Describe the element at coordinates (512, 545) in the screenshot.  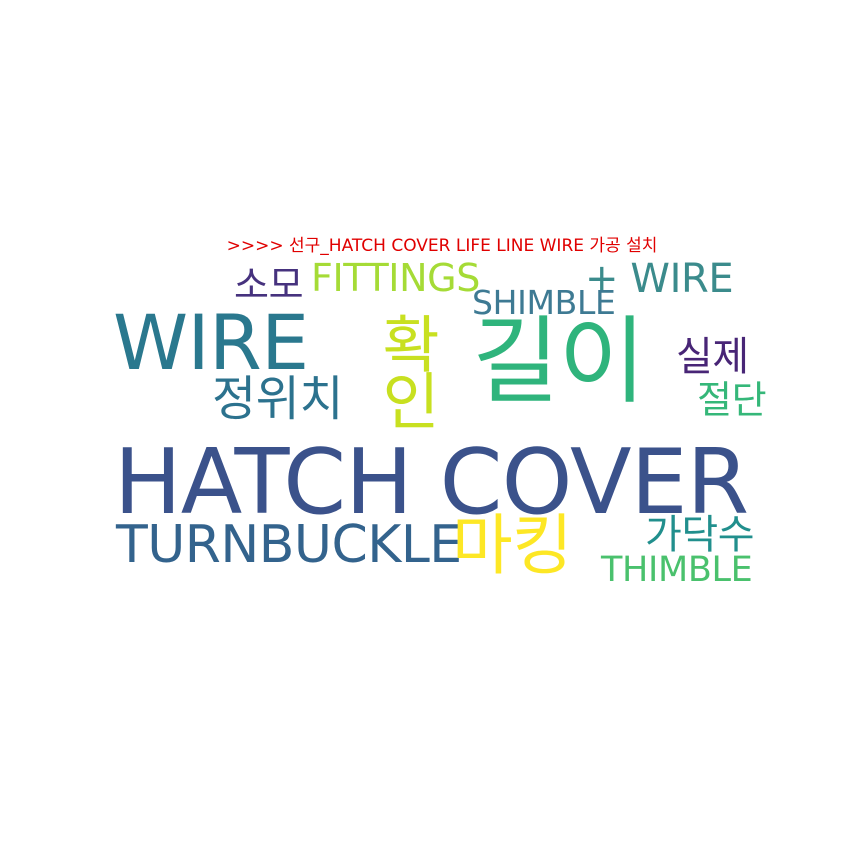
I see `word-marking: 마킹` at that location.